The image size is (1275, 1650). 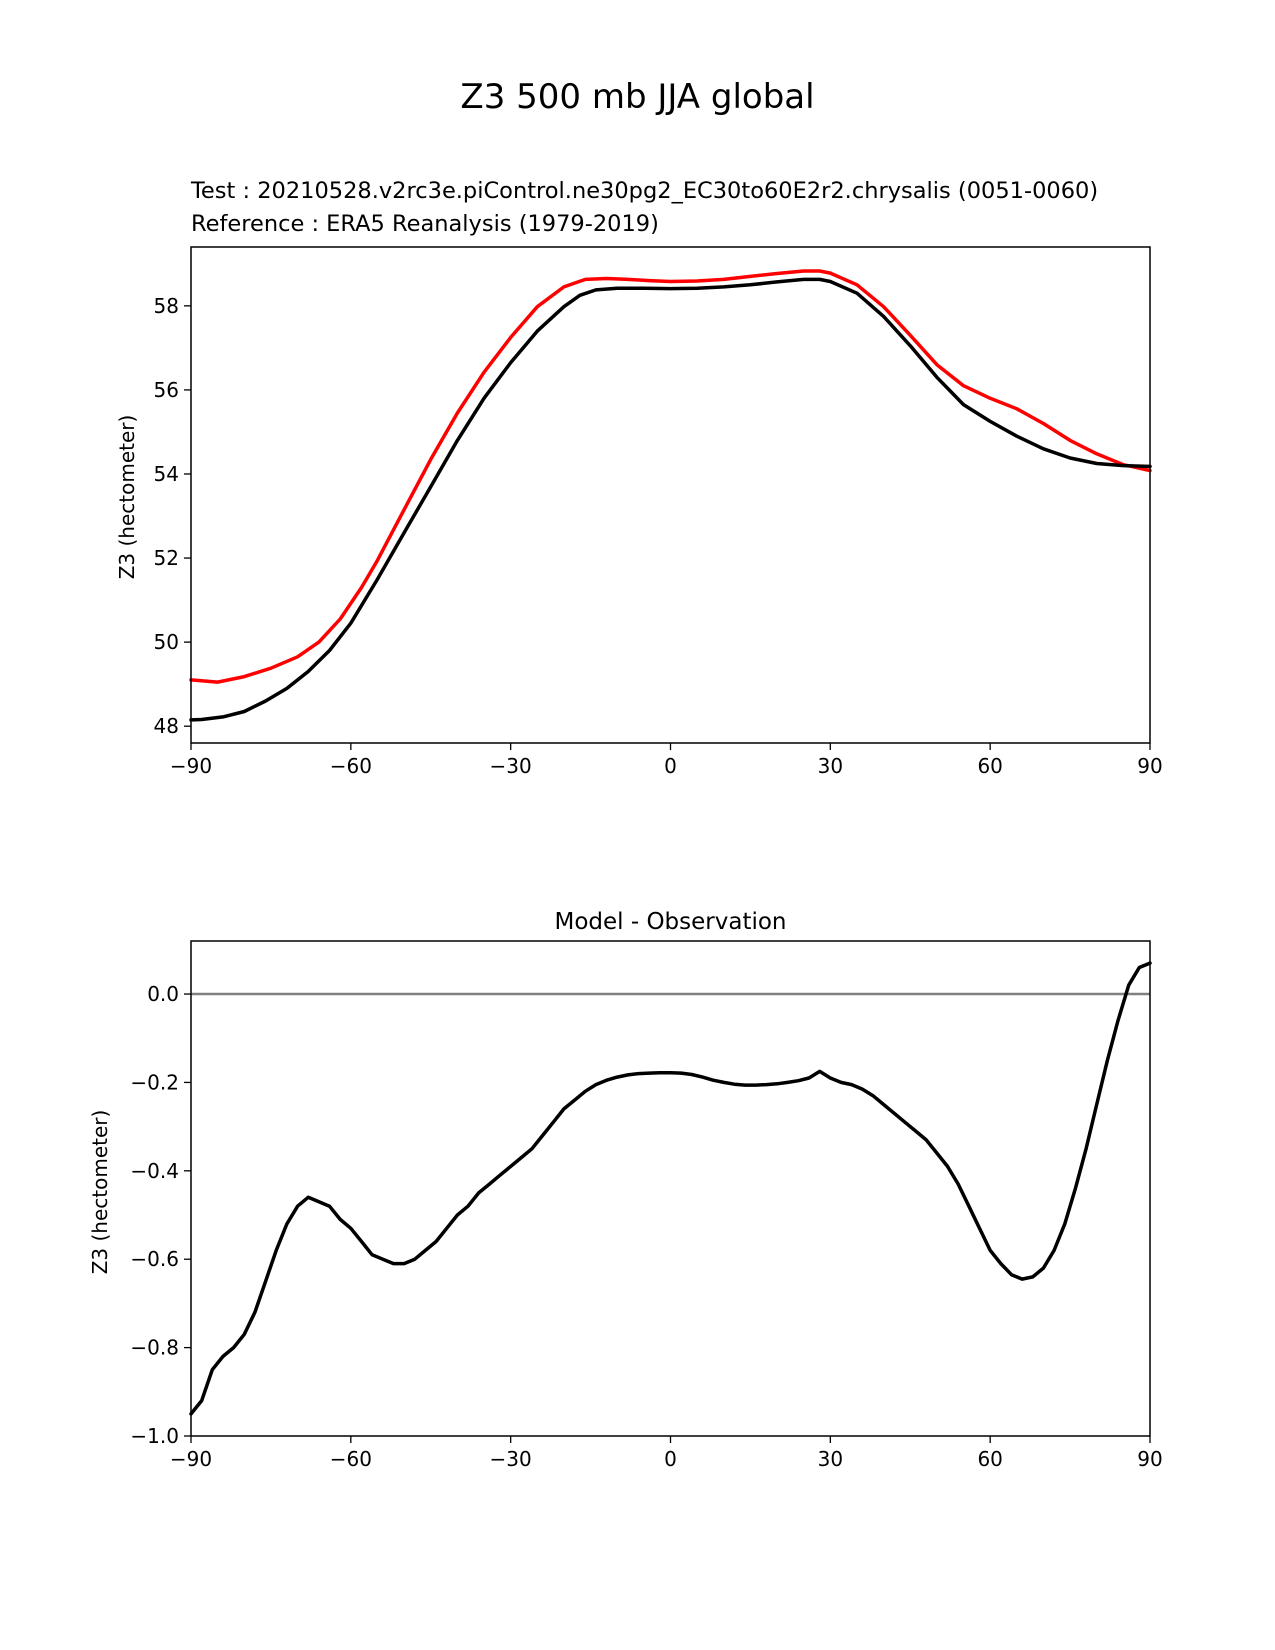 I want to click on reference-label: Reference : ERA5 Reanalysis (1979-2019), so click(x=425, y=224).